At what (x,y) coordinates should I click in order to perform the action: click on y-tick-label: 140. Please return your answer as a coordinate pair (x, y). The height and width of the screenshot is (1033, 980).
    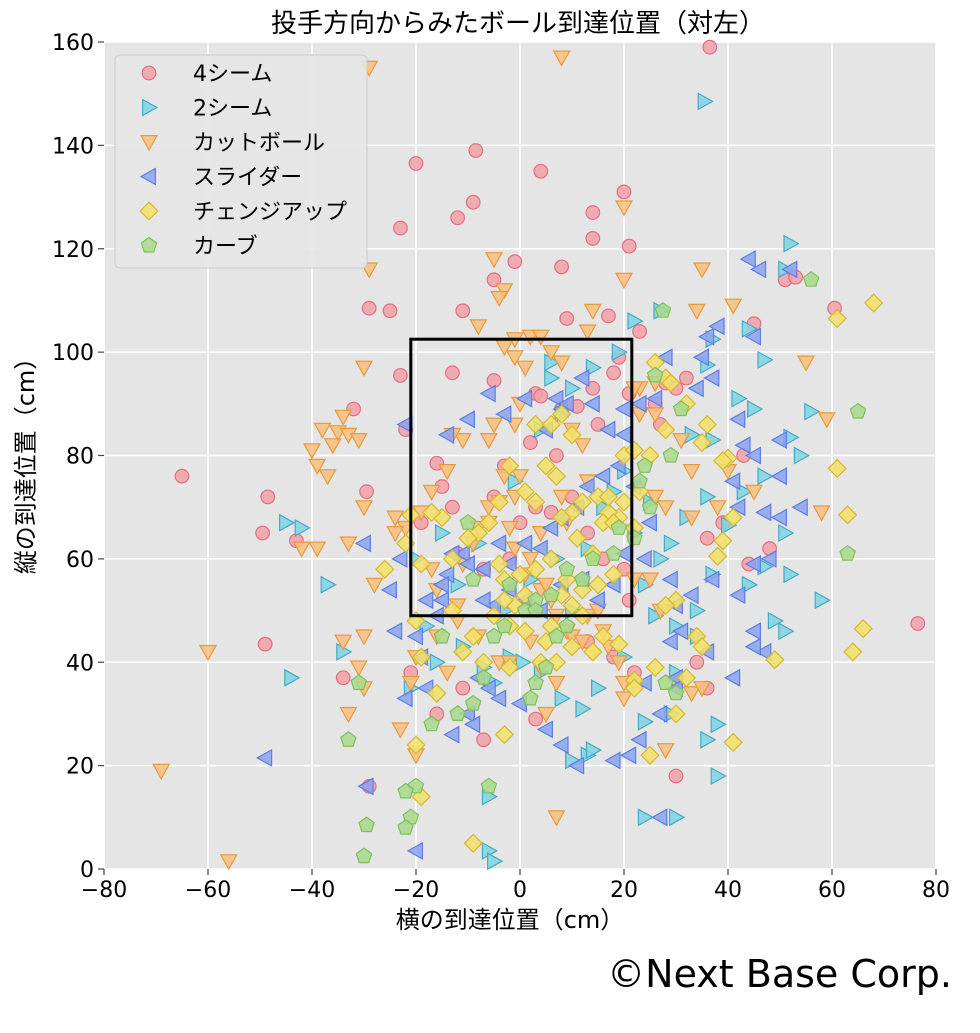
    Looking at the image, I should click on (73, 146).